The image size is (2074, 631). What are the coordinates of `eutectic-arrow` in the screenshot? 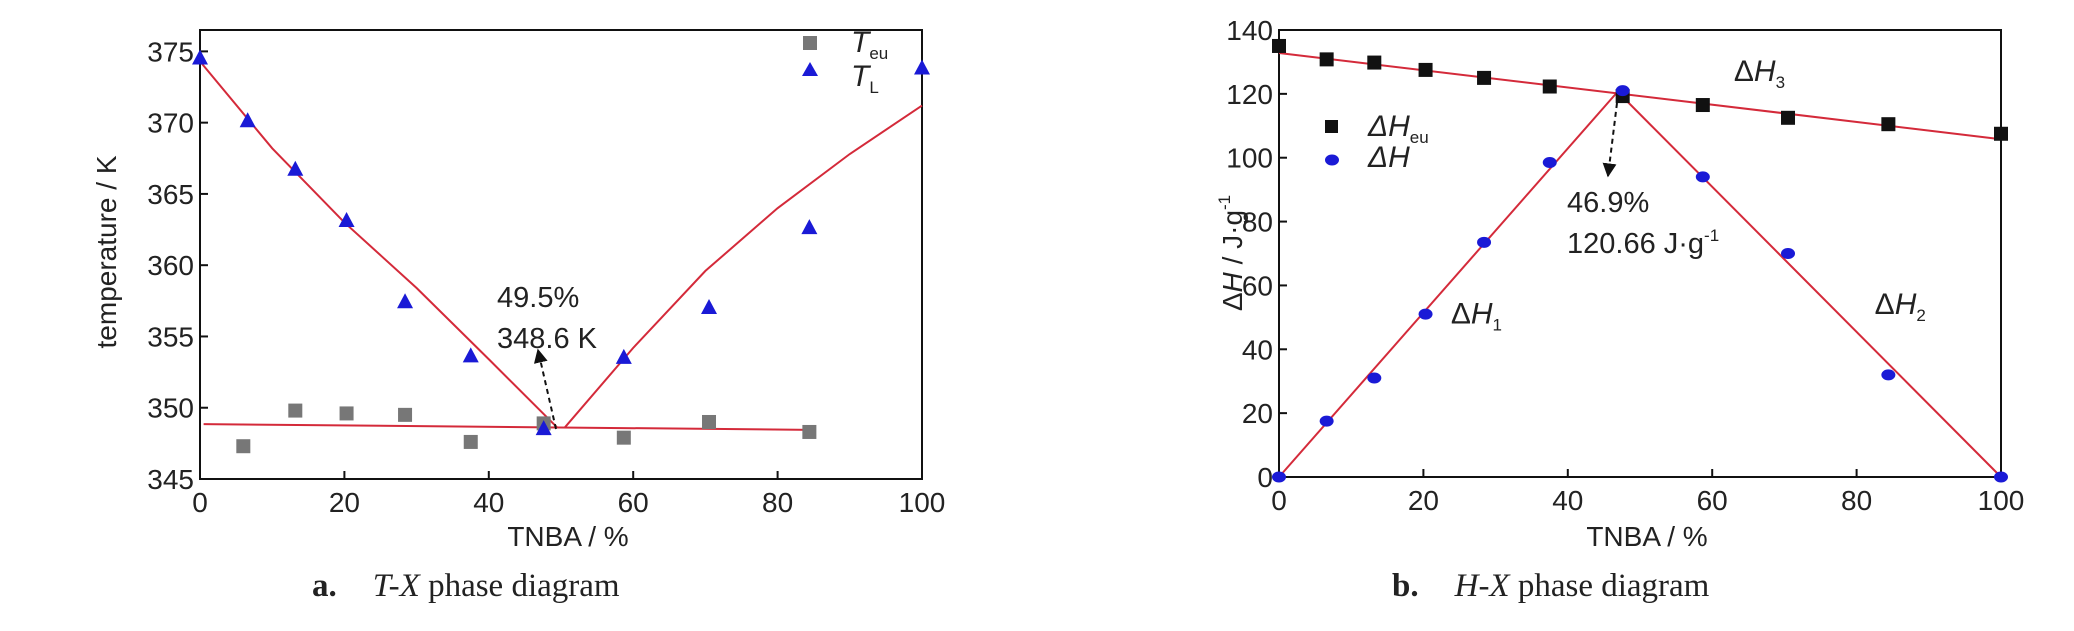 It's located at (545, 389).